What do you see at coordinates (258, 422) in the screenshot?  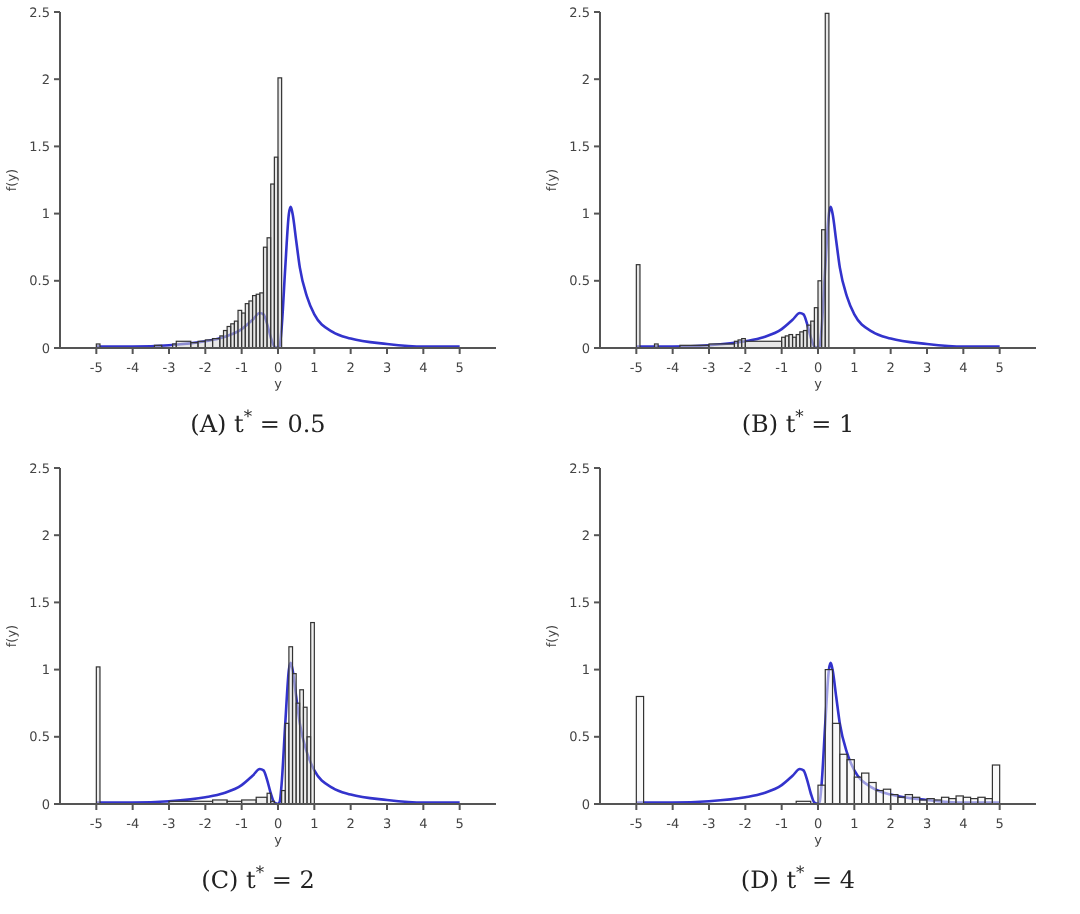 I see `text: (A) t$^{*}$ = 0.5` at bounding box center [258, 422].